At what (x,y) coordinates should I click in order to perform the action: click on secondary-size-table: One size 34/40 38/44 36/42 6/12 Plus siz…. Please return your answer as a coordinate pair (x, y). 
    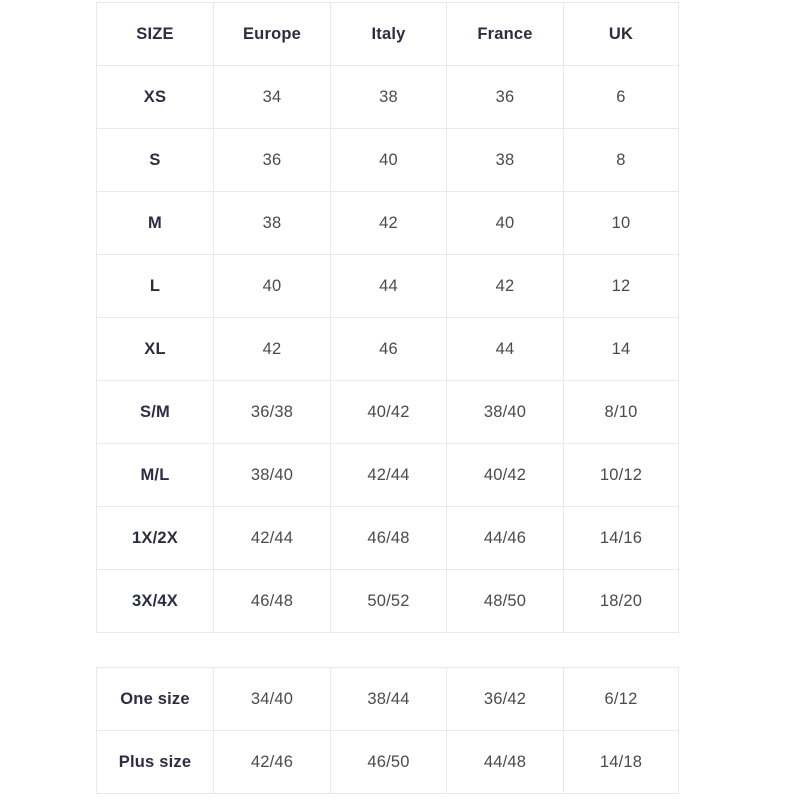
    Looking at the image, I should click on (387, 730).